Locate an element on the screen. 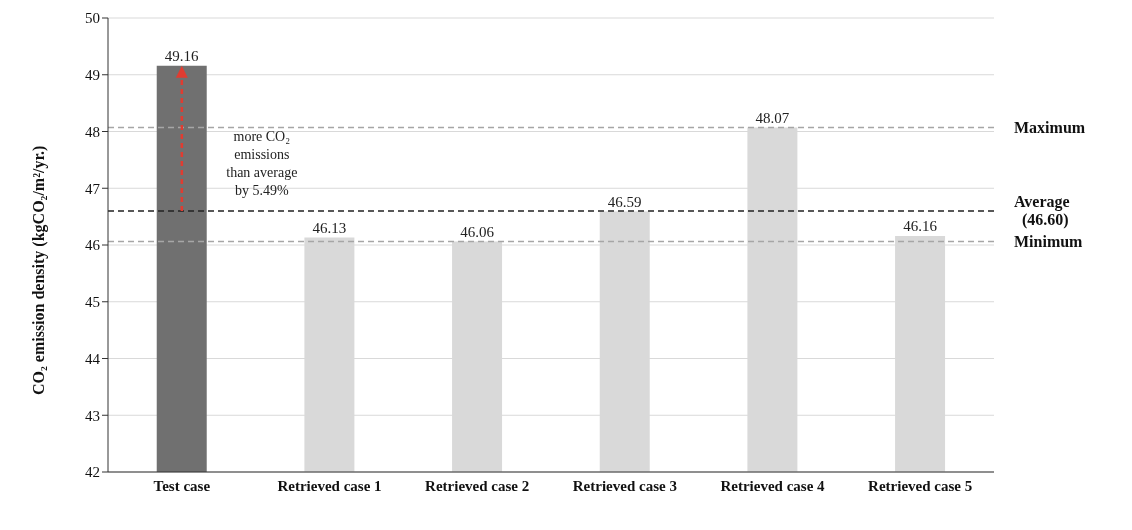 Image resolution: width=1132 pixels, height=530 pixels. y-tick-label: 48 is located at coordinates (92, 131).